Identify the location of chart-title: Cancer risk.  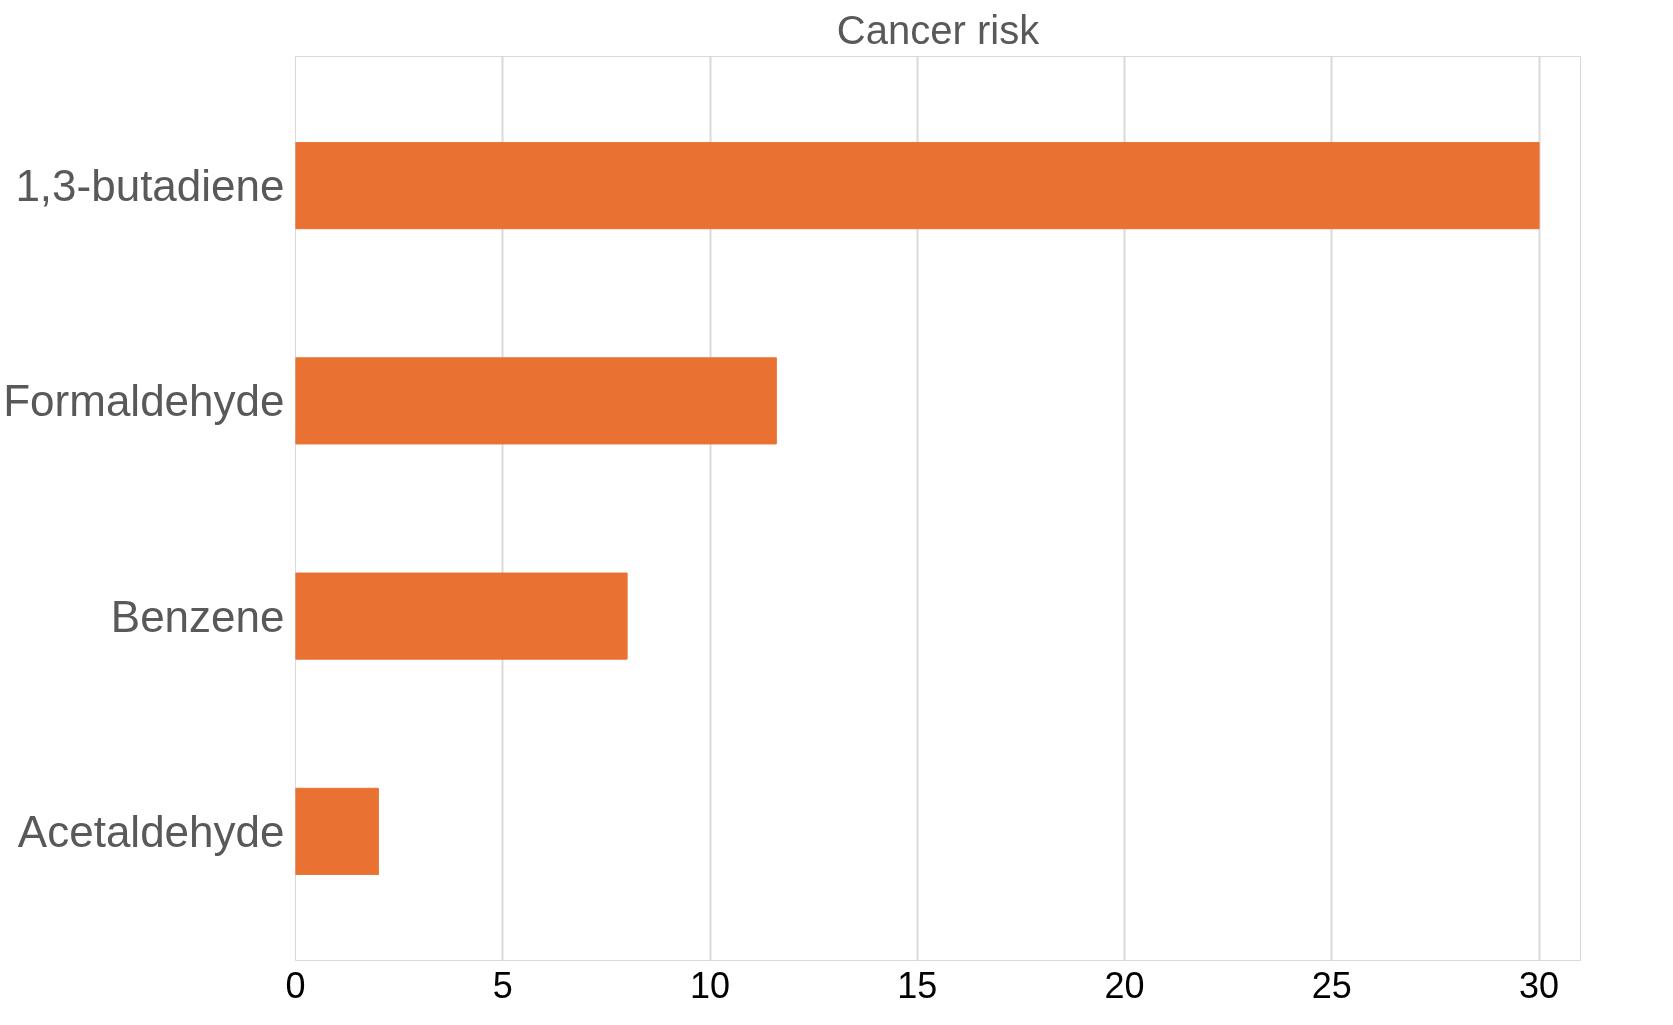
(938, 29).